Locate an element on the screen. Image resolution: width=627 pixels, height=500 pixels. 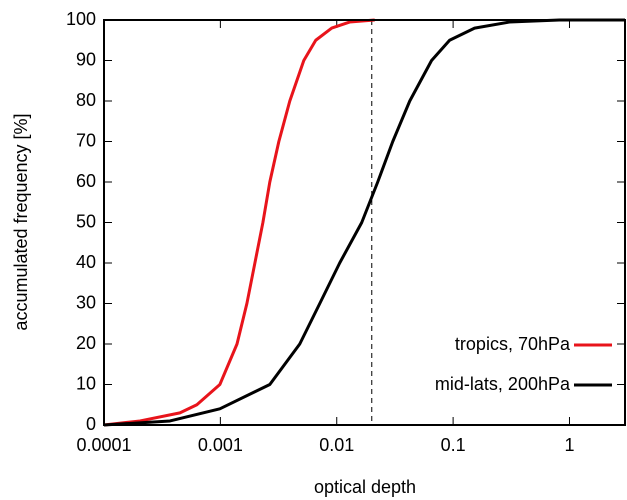
x-tick-label: 0.001 is located at coordinates (220, 445).